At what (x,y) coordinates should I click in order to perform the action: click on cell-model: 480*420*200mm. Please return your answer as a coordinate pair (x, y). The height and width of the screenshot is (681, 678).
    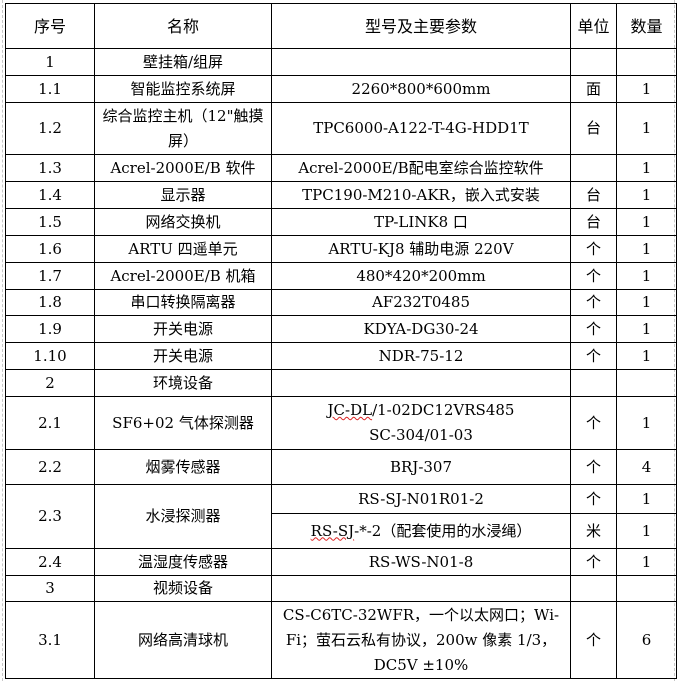
    Looking at the image, I should click on (421, 276).